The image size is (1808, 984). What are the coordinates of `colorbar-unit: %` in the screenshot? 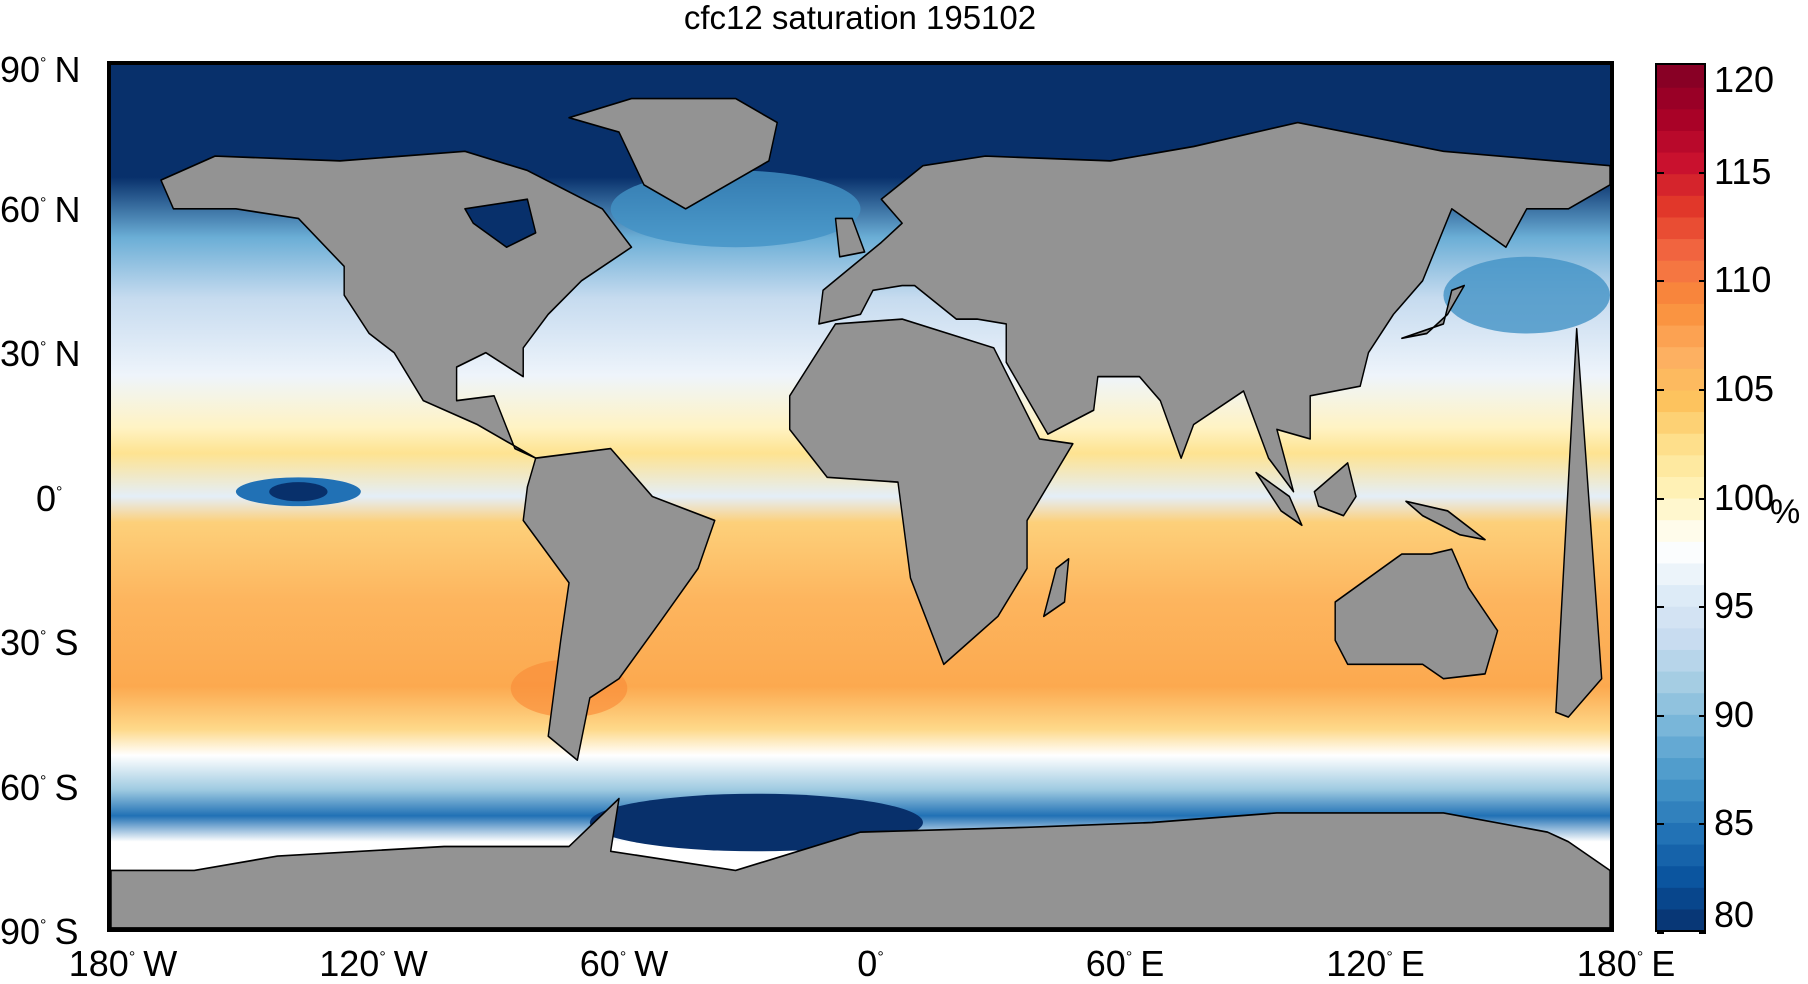 It's located at (1785, 512).